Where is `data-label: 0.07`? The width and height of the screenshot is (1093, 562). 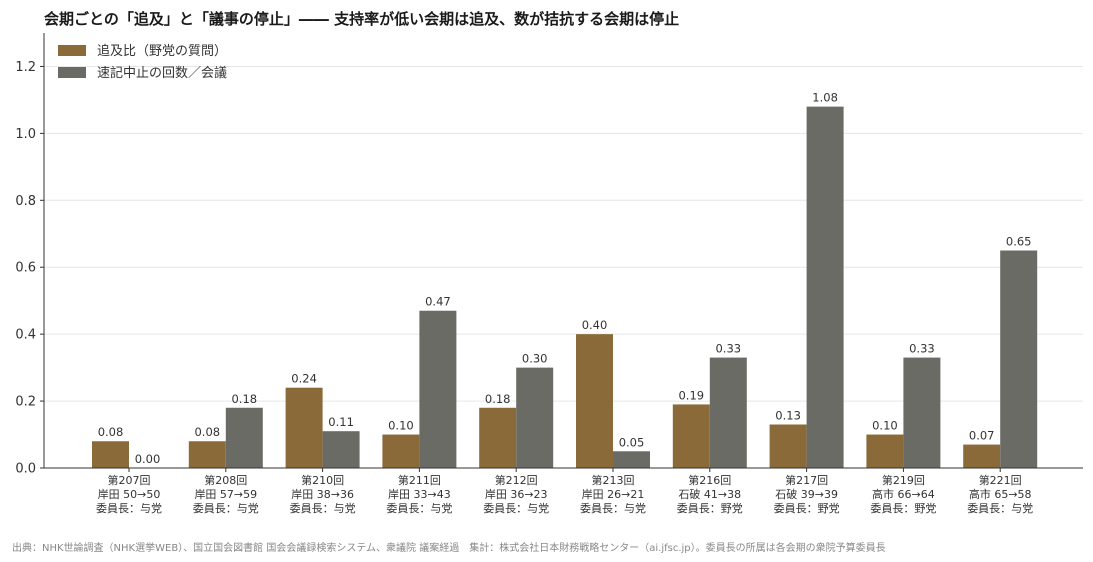 data-label: 0.07 is located at coordinates (982, 436).